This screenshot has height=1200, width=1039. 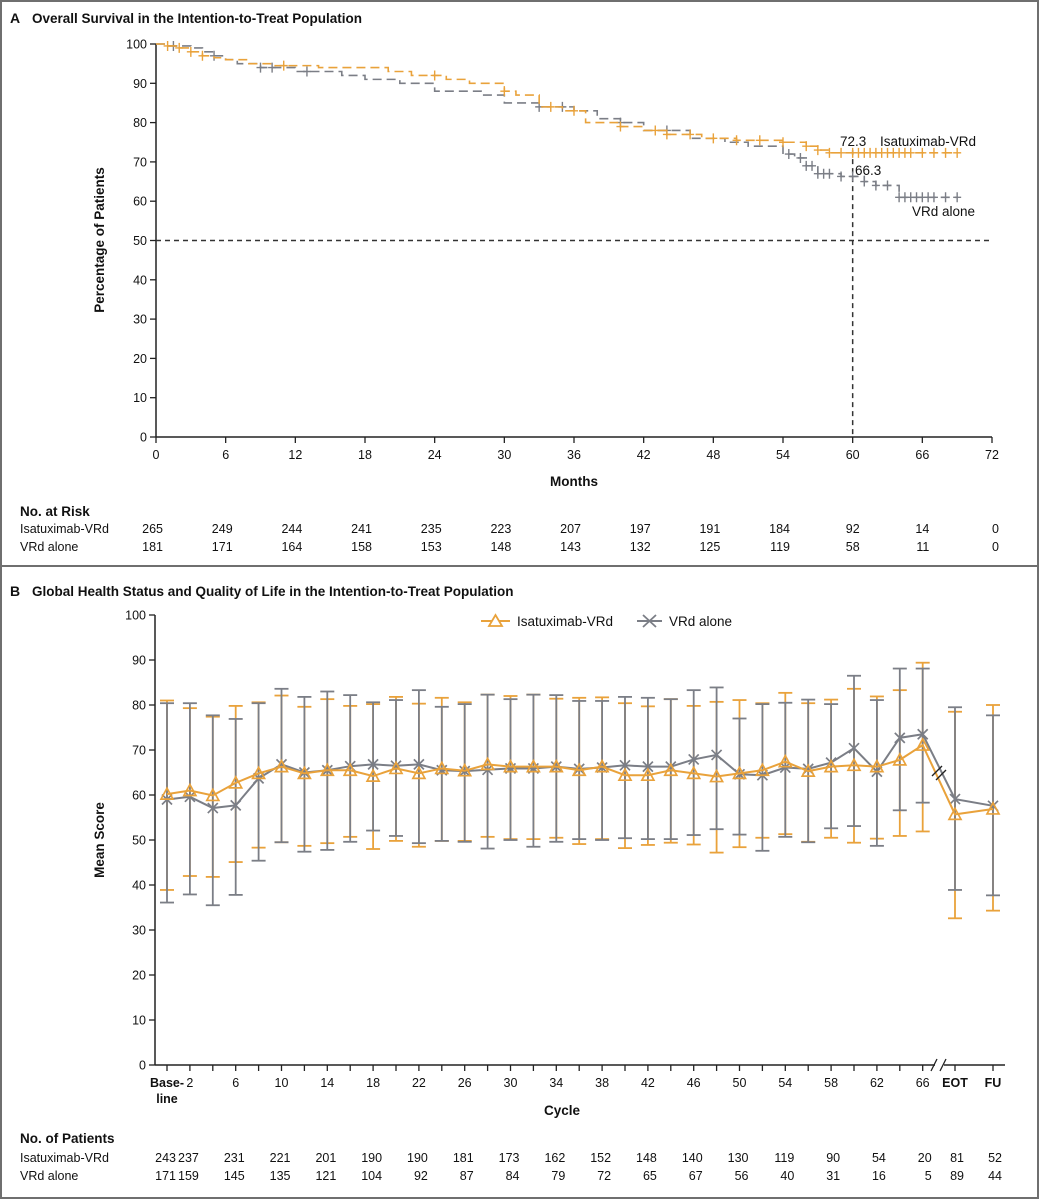 I want to click on panel-a-ylabel: Percentage of Patients, so click(x=99, y=240).